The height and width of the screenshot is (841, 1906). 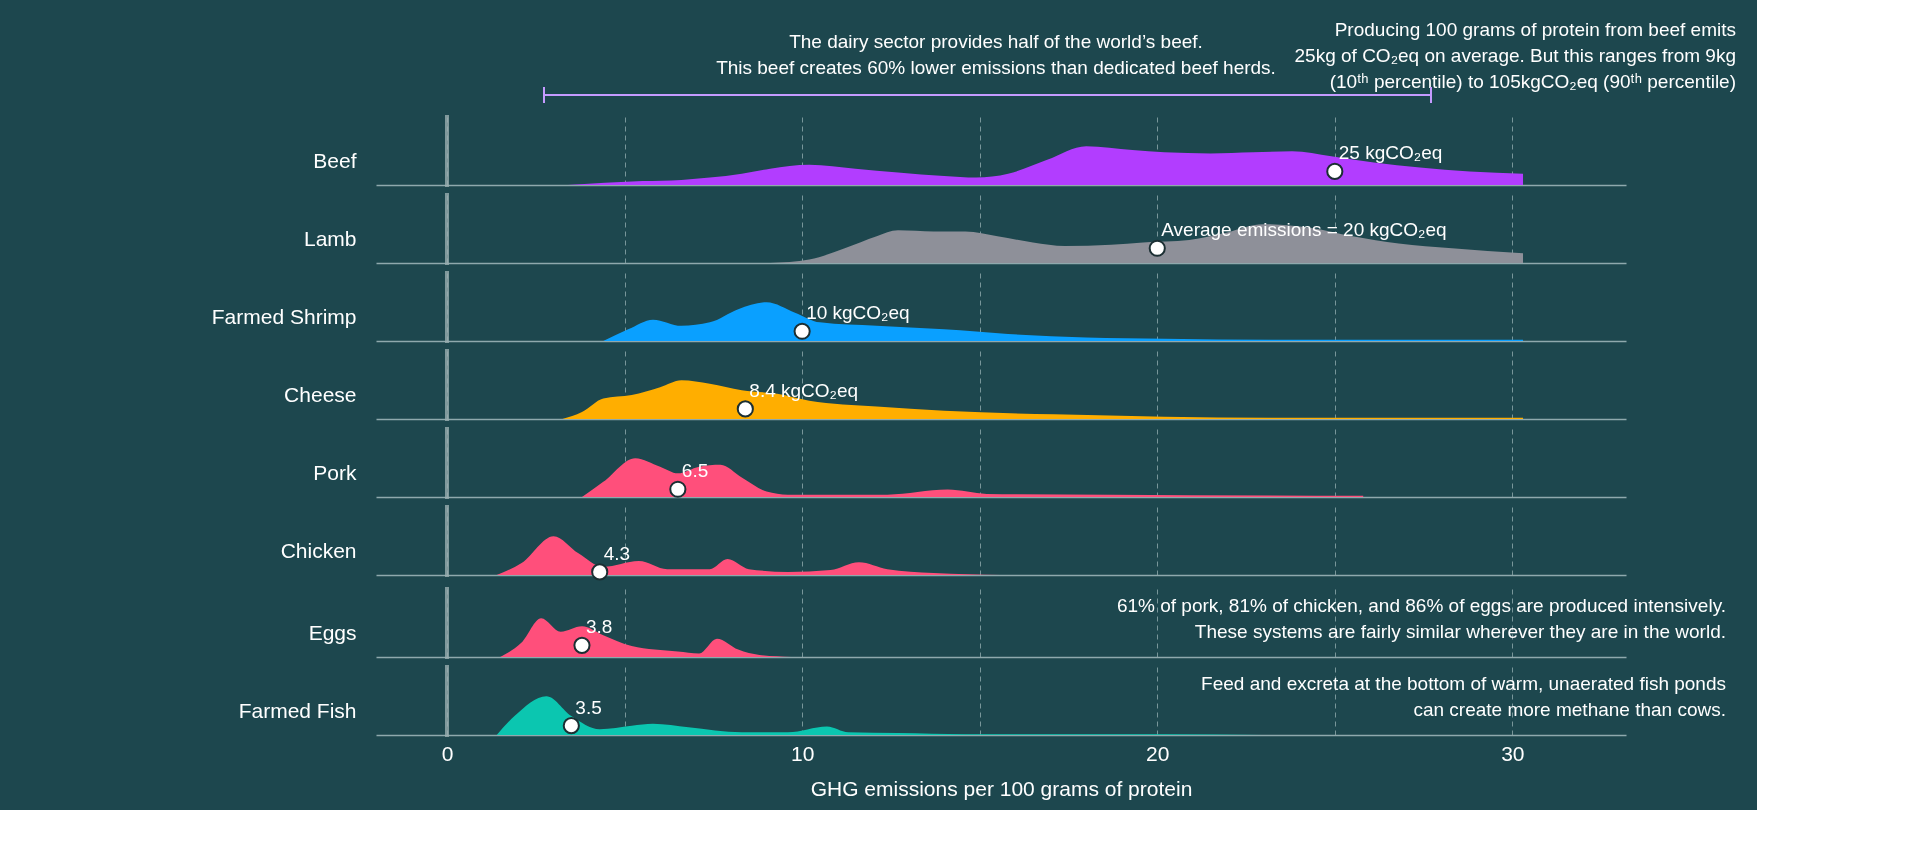 What do you see at coordinates (588, 707) in the screenshot?
I see `annotation: 3.5` at bounding box center [588, 707].